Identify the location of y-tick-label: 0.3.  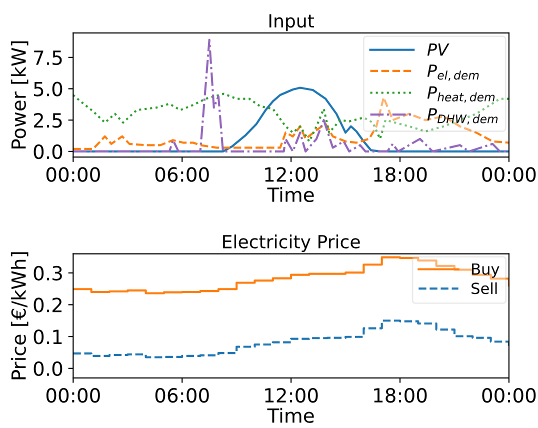
(48, 273).